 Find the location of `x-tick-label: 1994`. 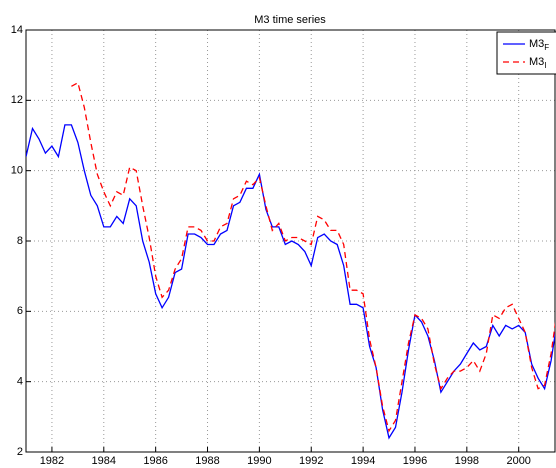

x-tick-label: 1994 is located at coordinates (363, 461).